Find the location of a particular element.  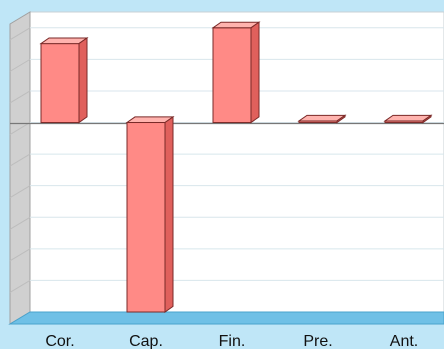

x-tick-label: Ant. is located at coordinates (404, 341).